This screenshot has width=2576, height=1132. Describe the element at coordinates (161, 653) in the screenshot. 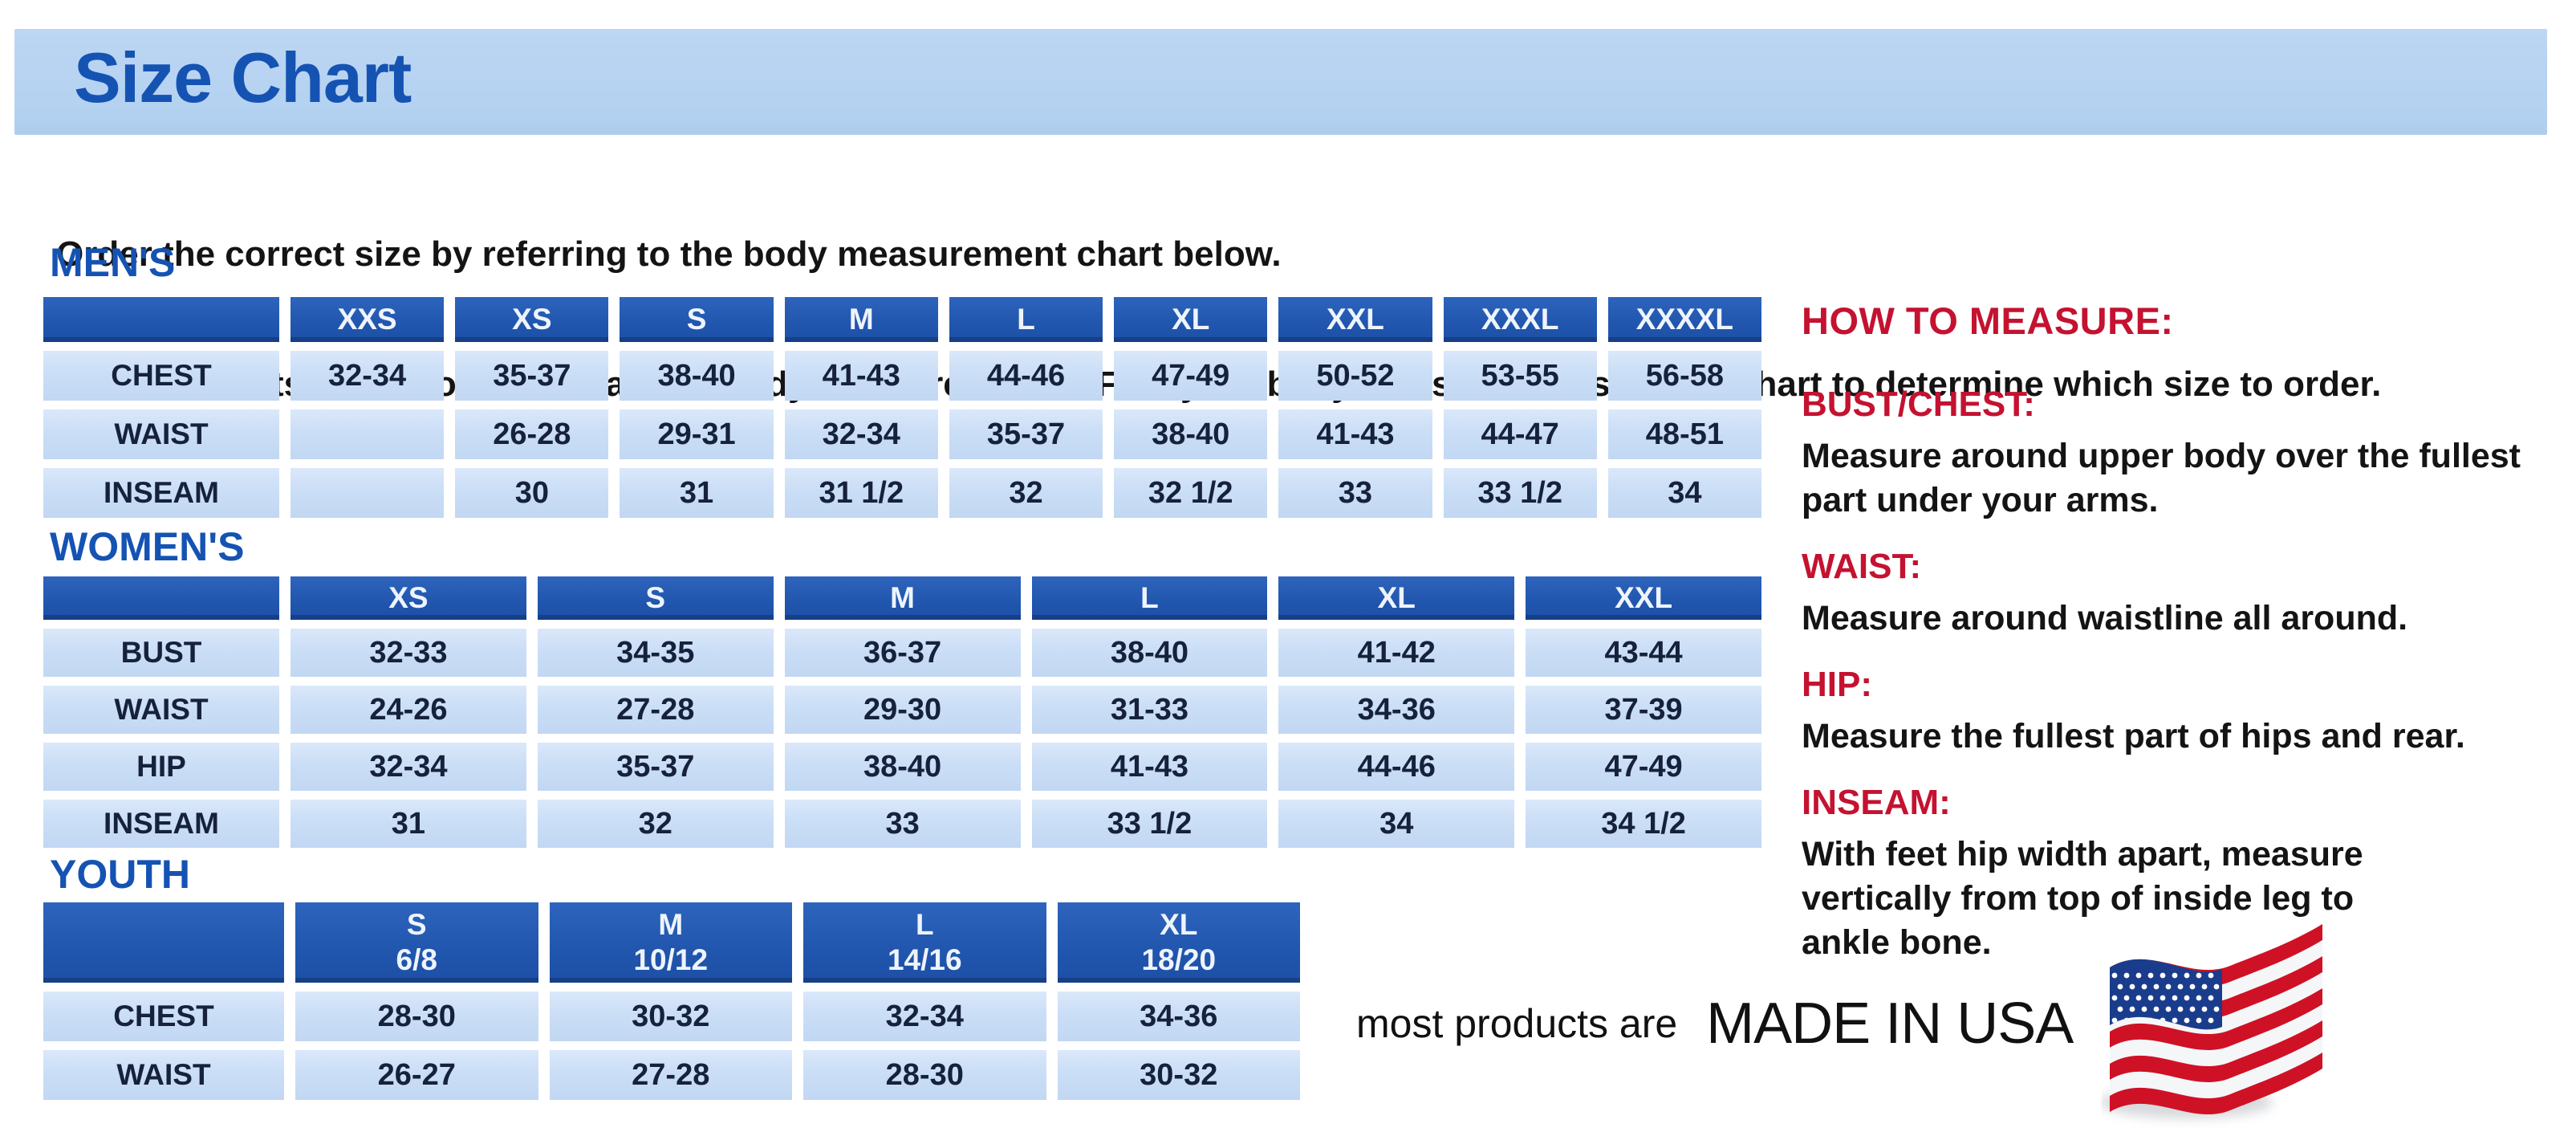

I see `row-label-cell: BUST` at that location.